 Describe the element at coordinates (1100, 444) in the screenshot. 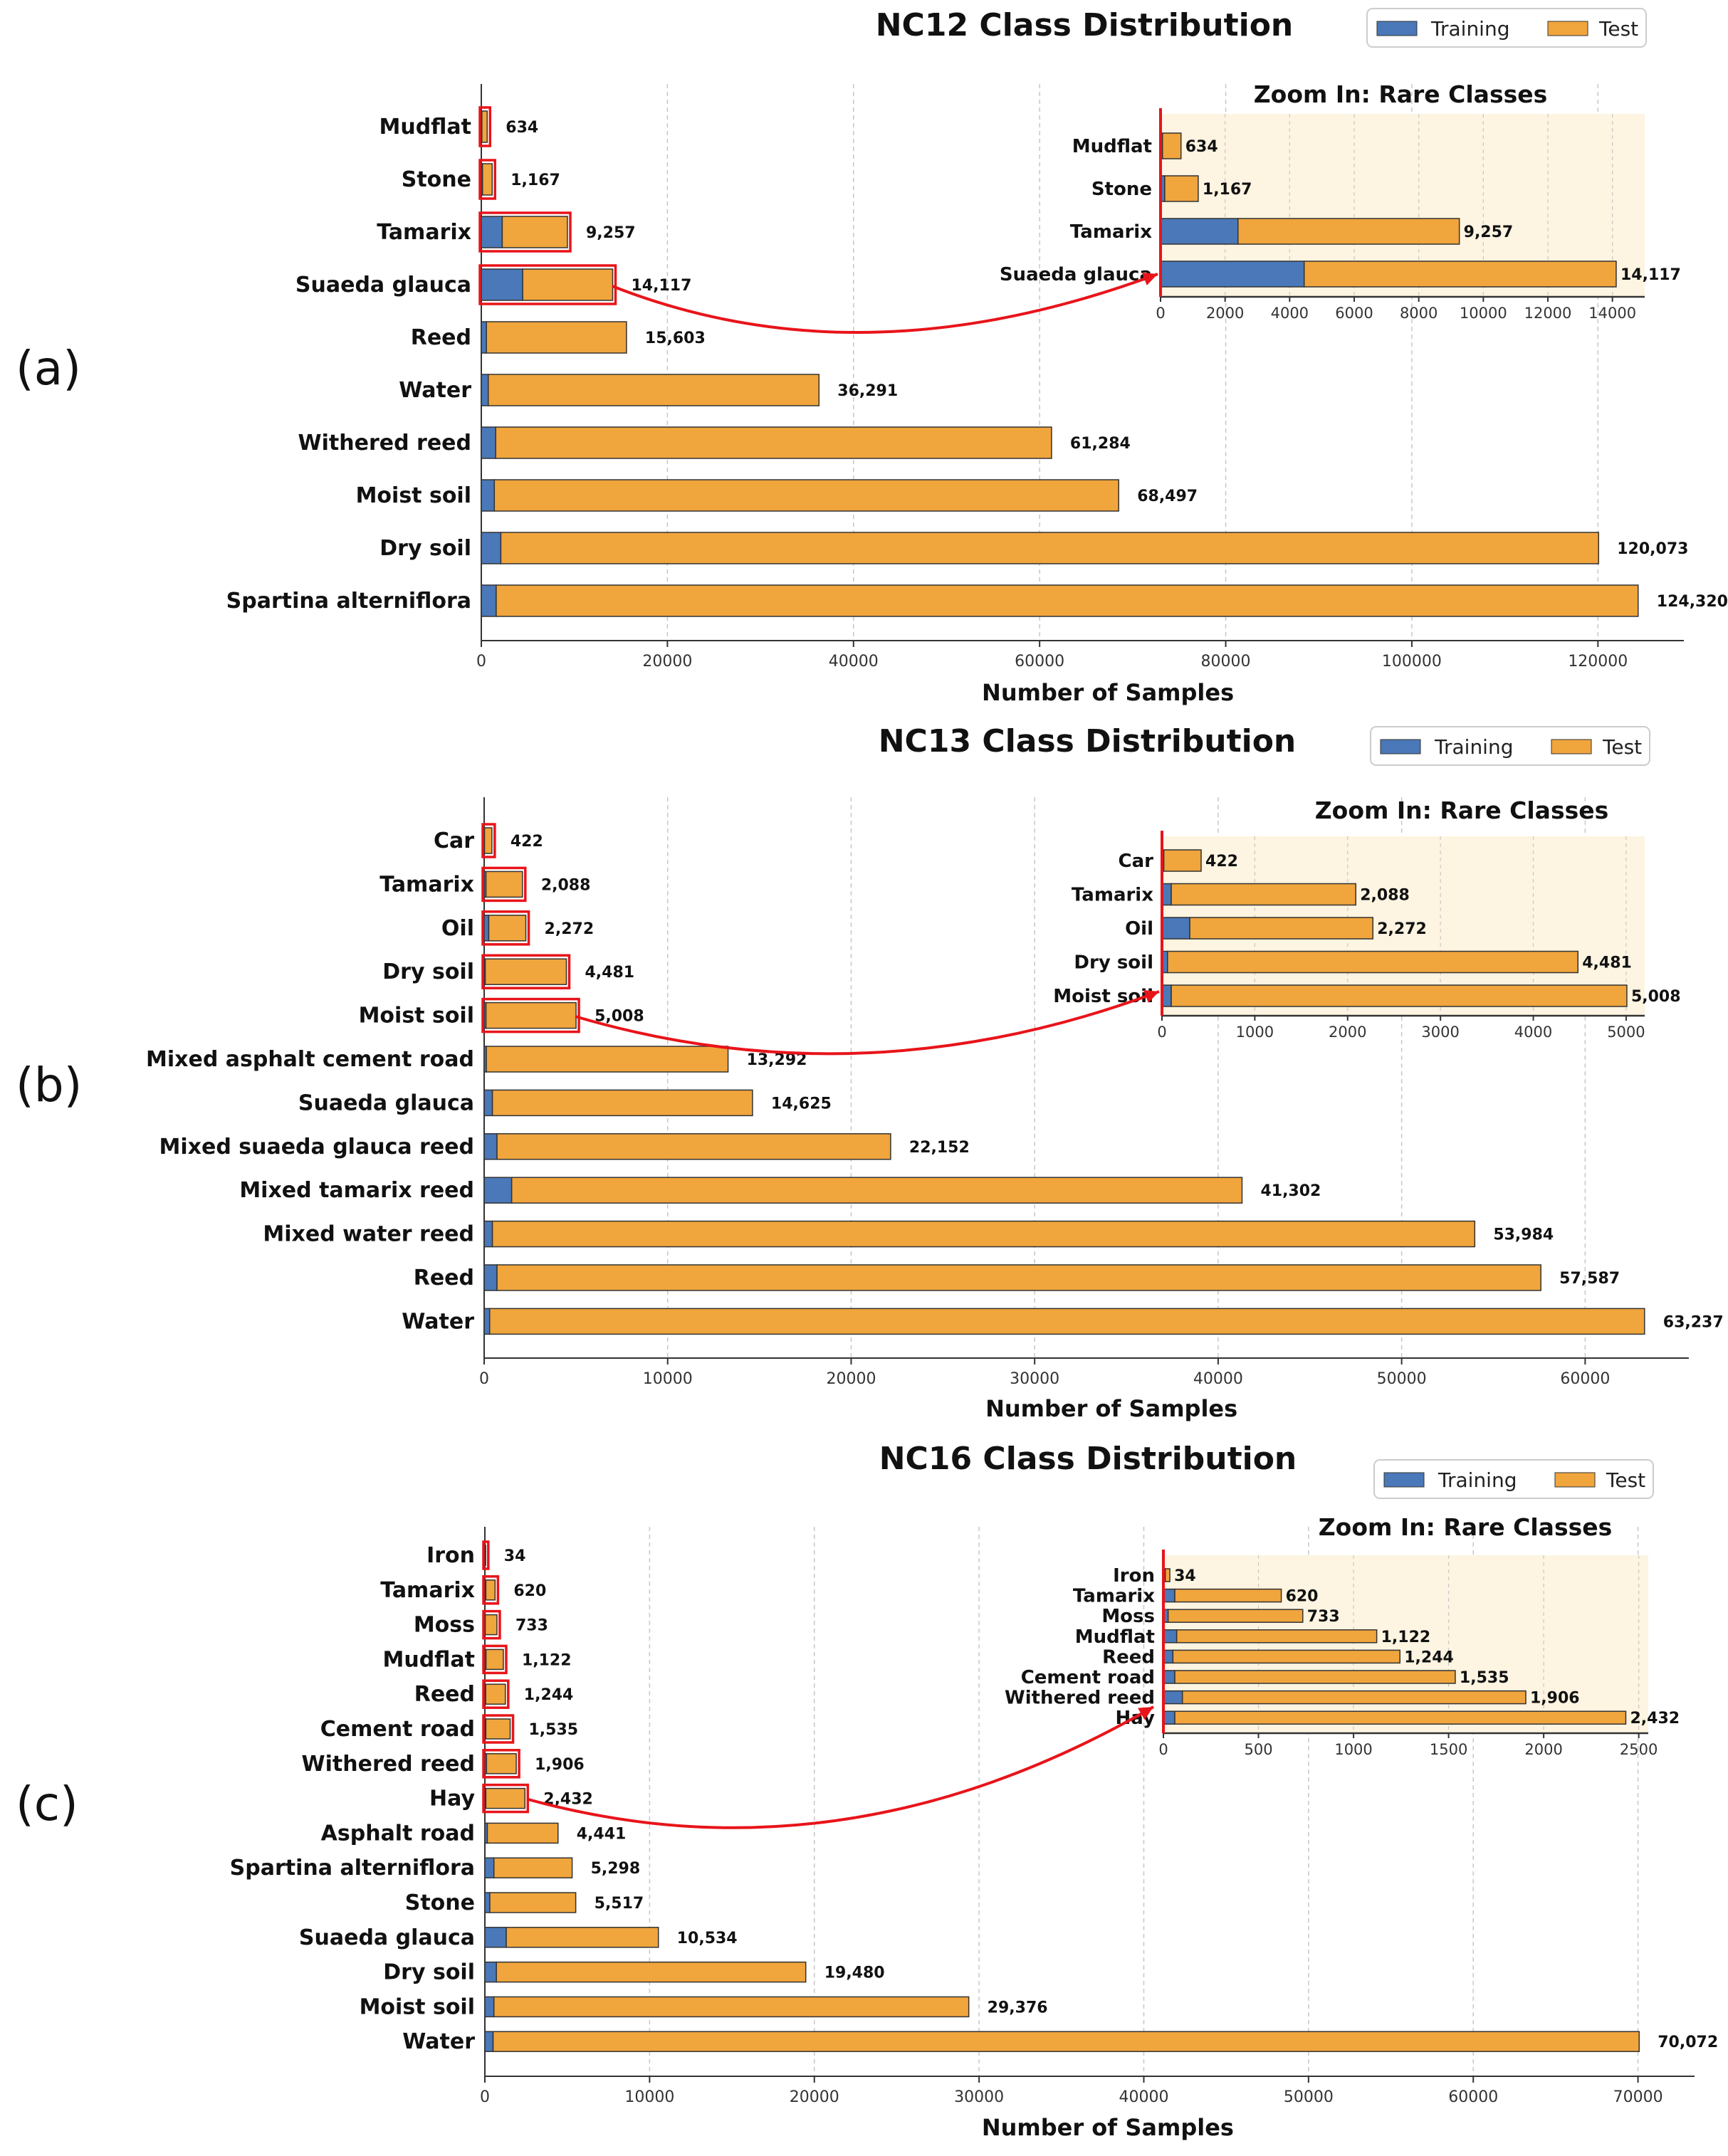

I see `bar-total-label: 61,284` at that location.